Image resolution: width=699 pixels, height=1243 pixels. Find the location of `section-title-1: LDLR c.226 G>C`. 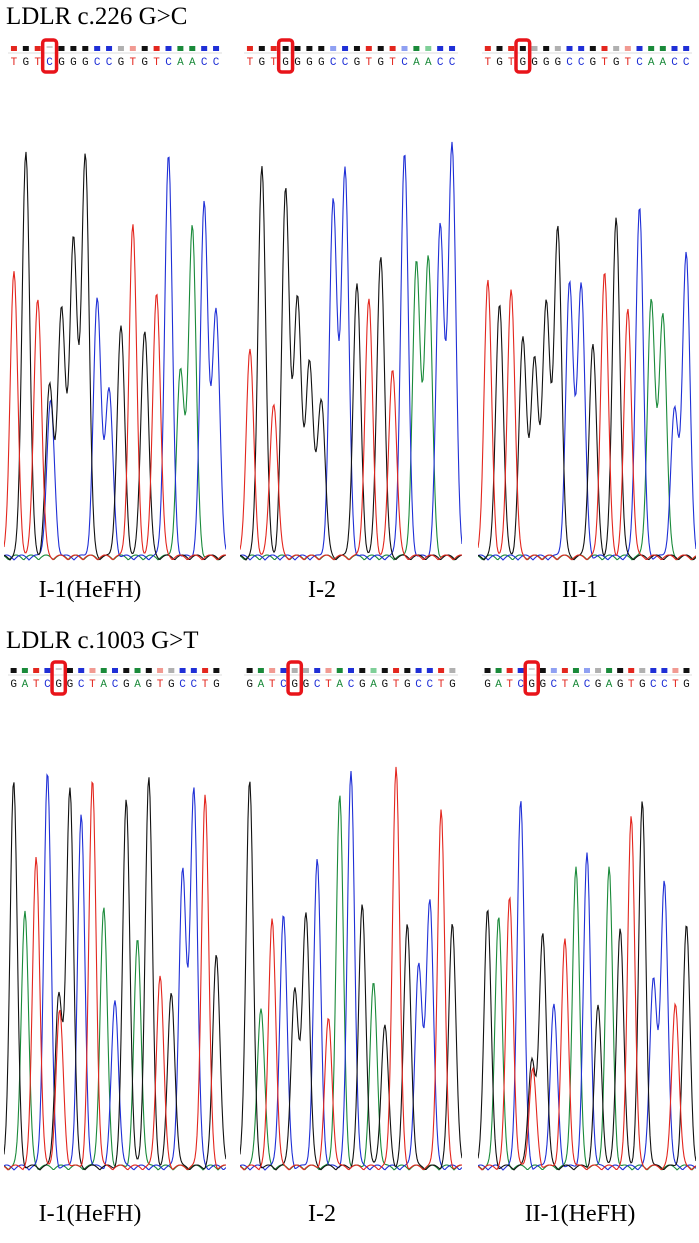

section-title-1: LDLR c.226 G>C is located at coordinates (97, 16).